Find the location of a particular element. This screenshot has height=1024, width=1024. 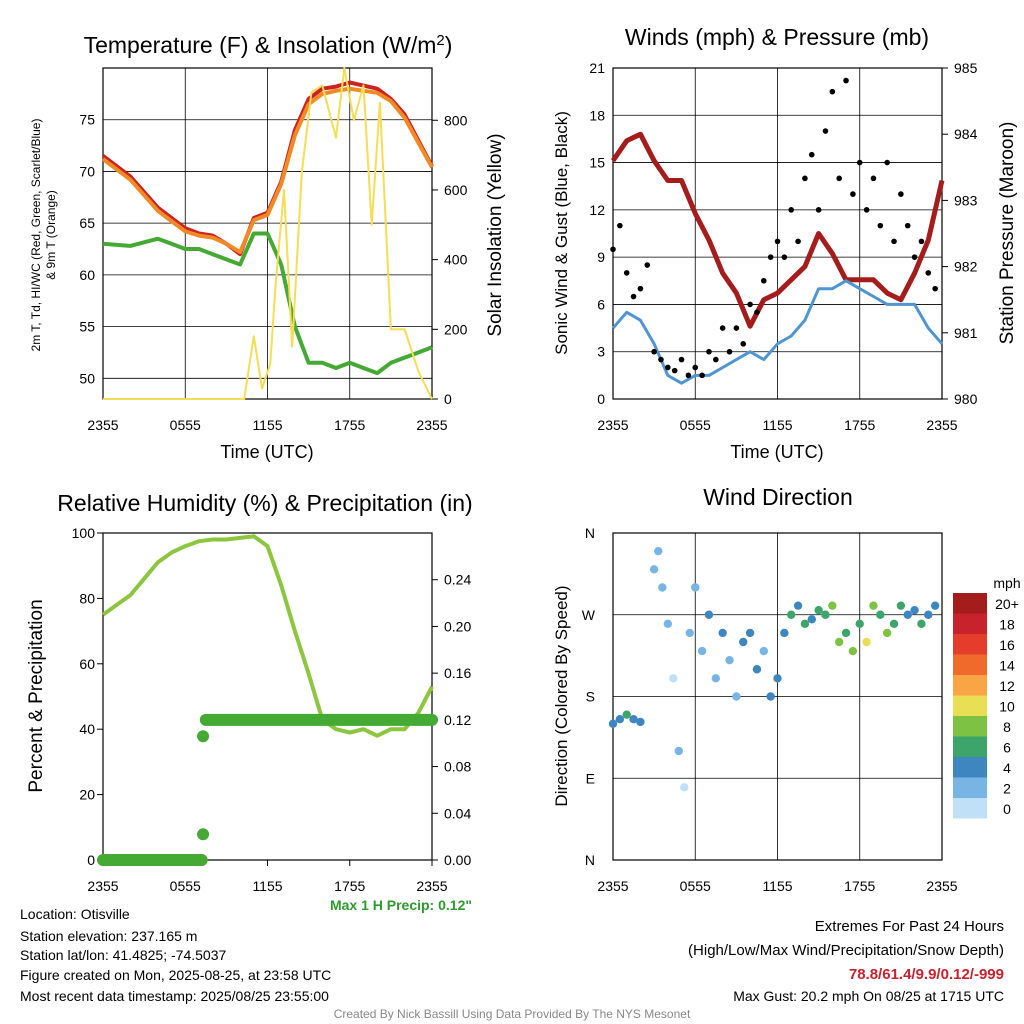

y-tick-label: 50 is located at coordinates (87, 378).